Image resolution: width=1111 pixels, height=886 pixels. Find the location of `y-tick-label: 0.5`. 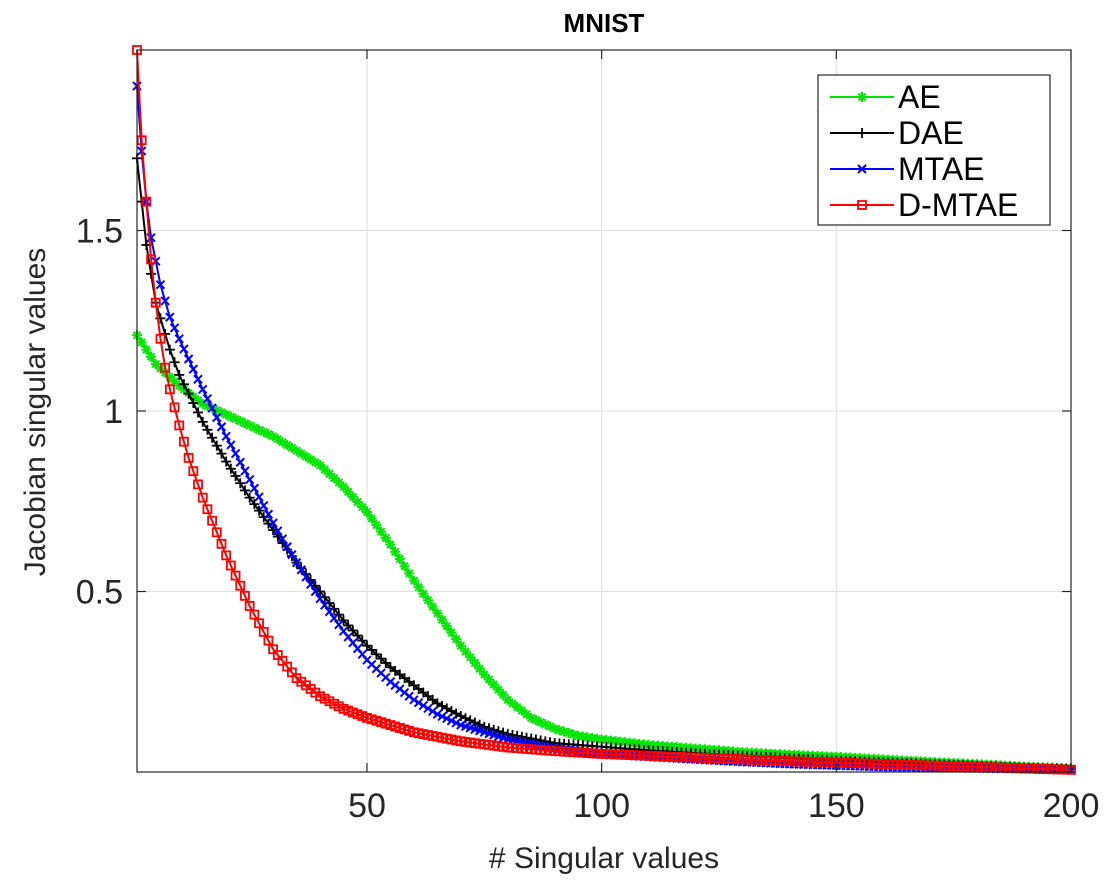

y-tick-label: 0.5 is located at coordinates (99, 593).